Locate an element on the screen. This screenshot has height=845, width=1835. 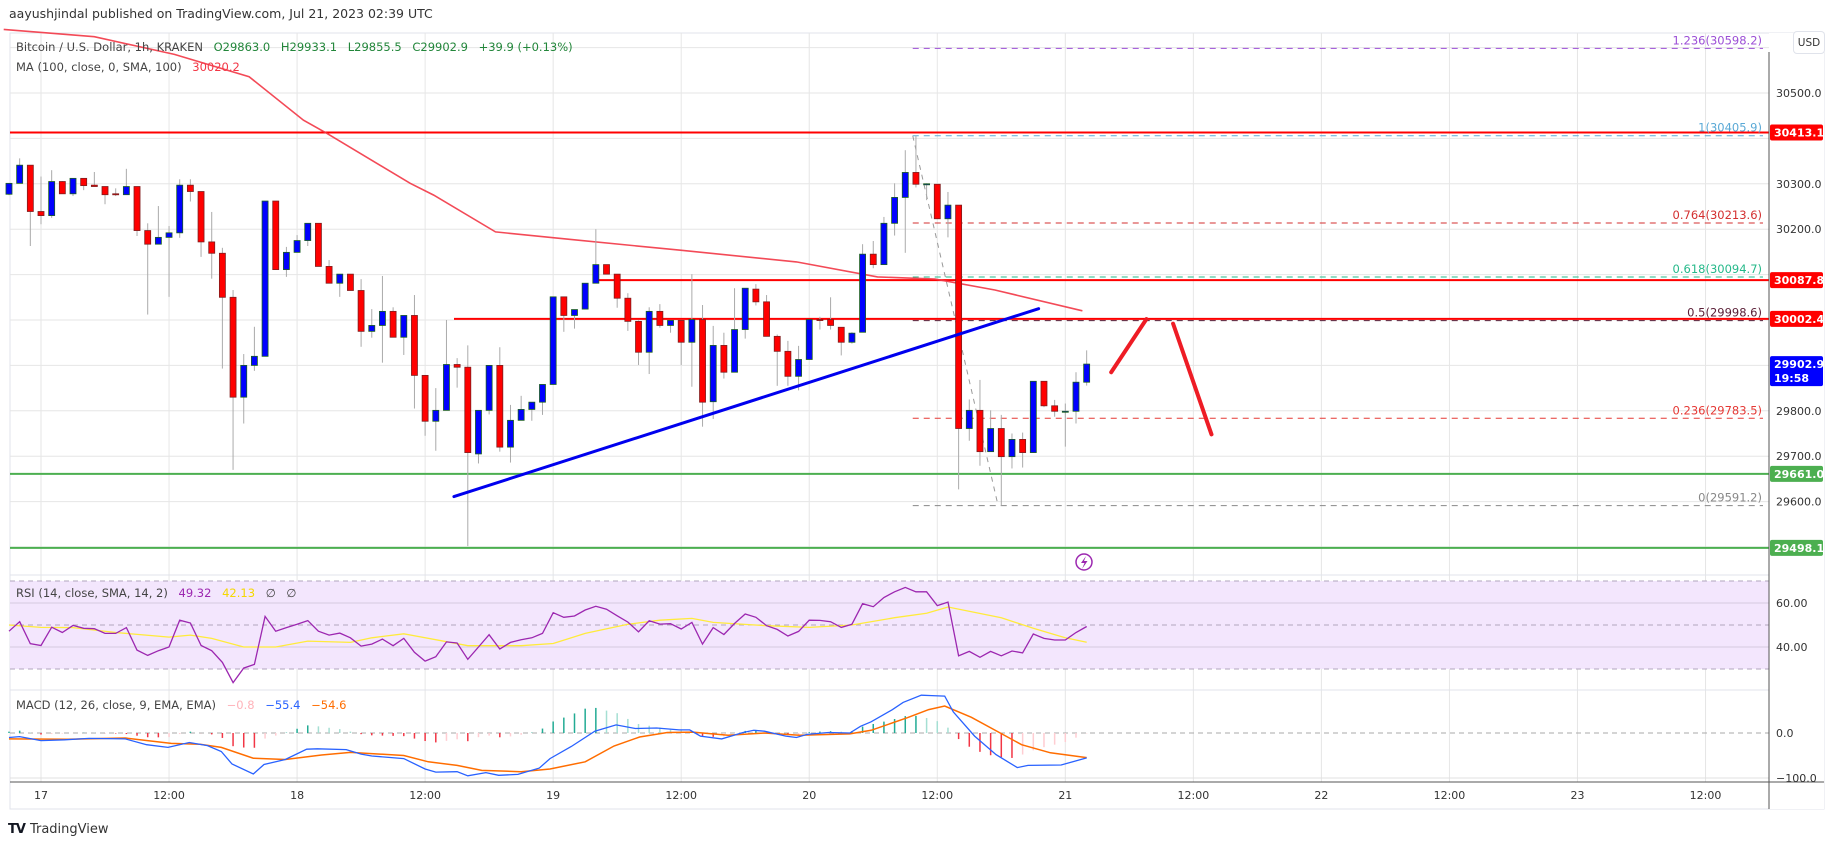
drawings is located at coordinates (833, 403).